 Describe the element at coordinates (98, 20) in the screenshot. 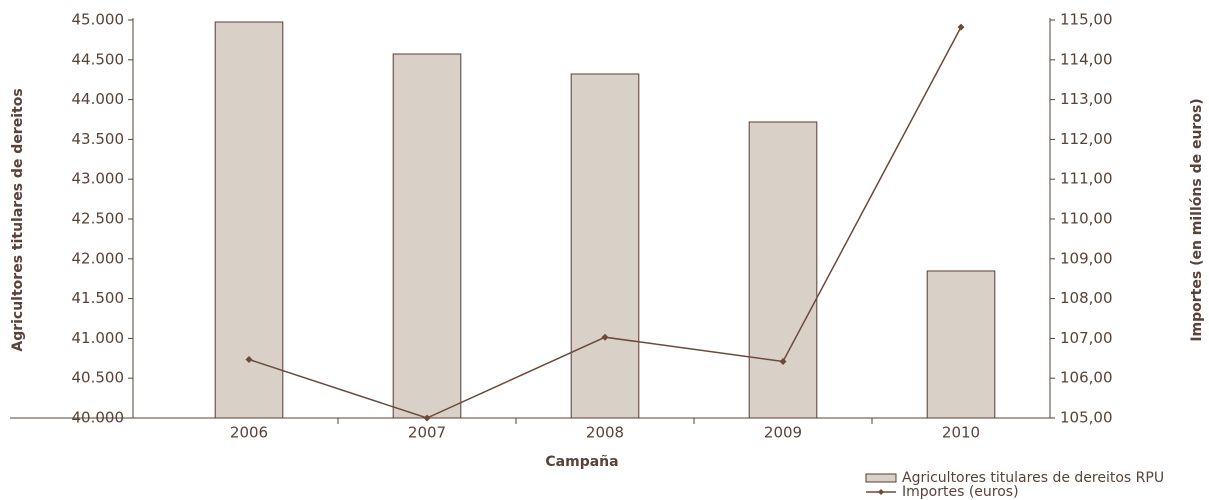

I see `y-tick-label: 45.000` at that location.